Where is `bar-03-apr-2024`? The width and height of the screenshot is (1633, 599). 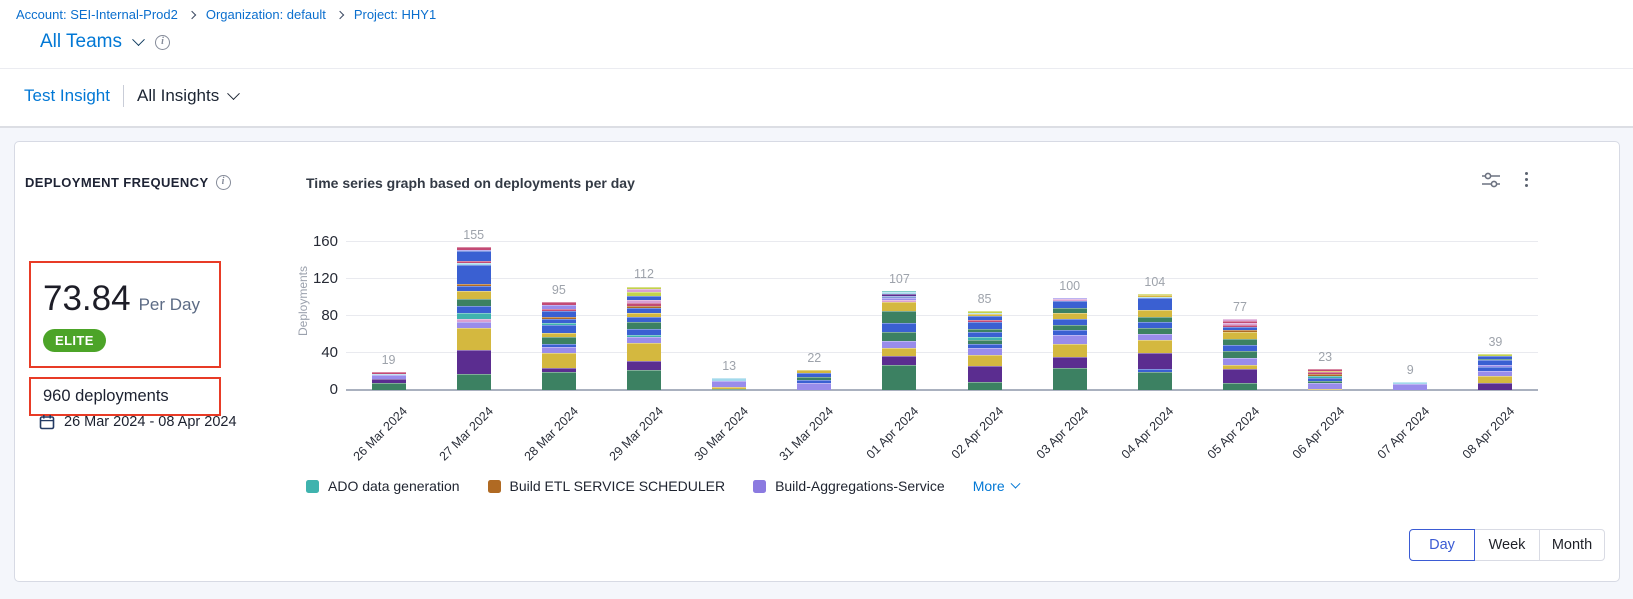
bar-03-apr-2024 is located at coordinates (1069, 343).